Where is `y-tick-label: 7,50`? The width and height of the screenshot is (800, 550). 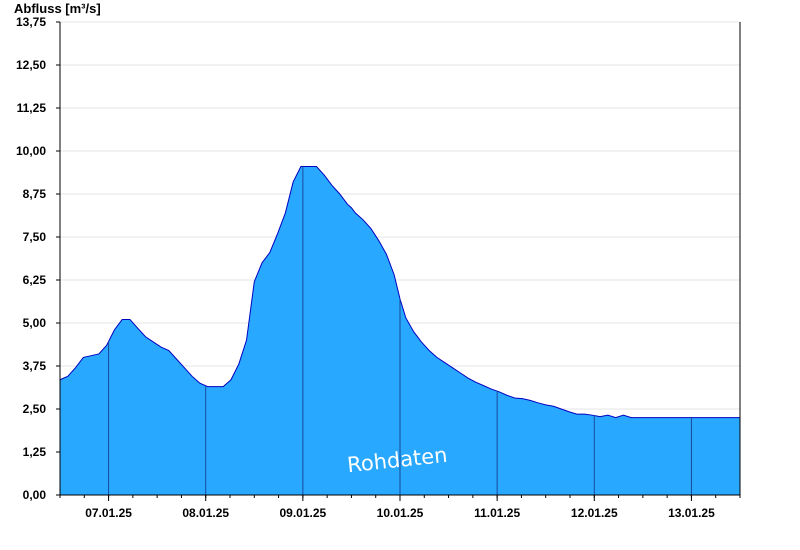 y-tick-label: 7,50 is located at coordinates (35, 237).